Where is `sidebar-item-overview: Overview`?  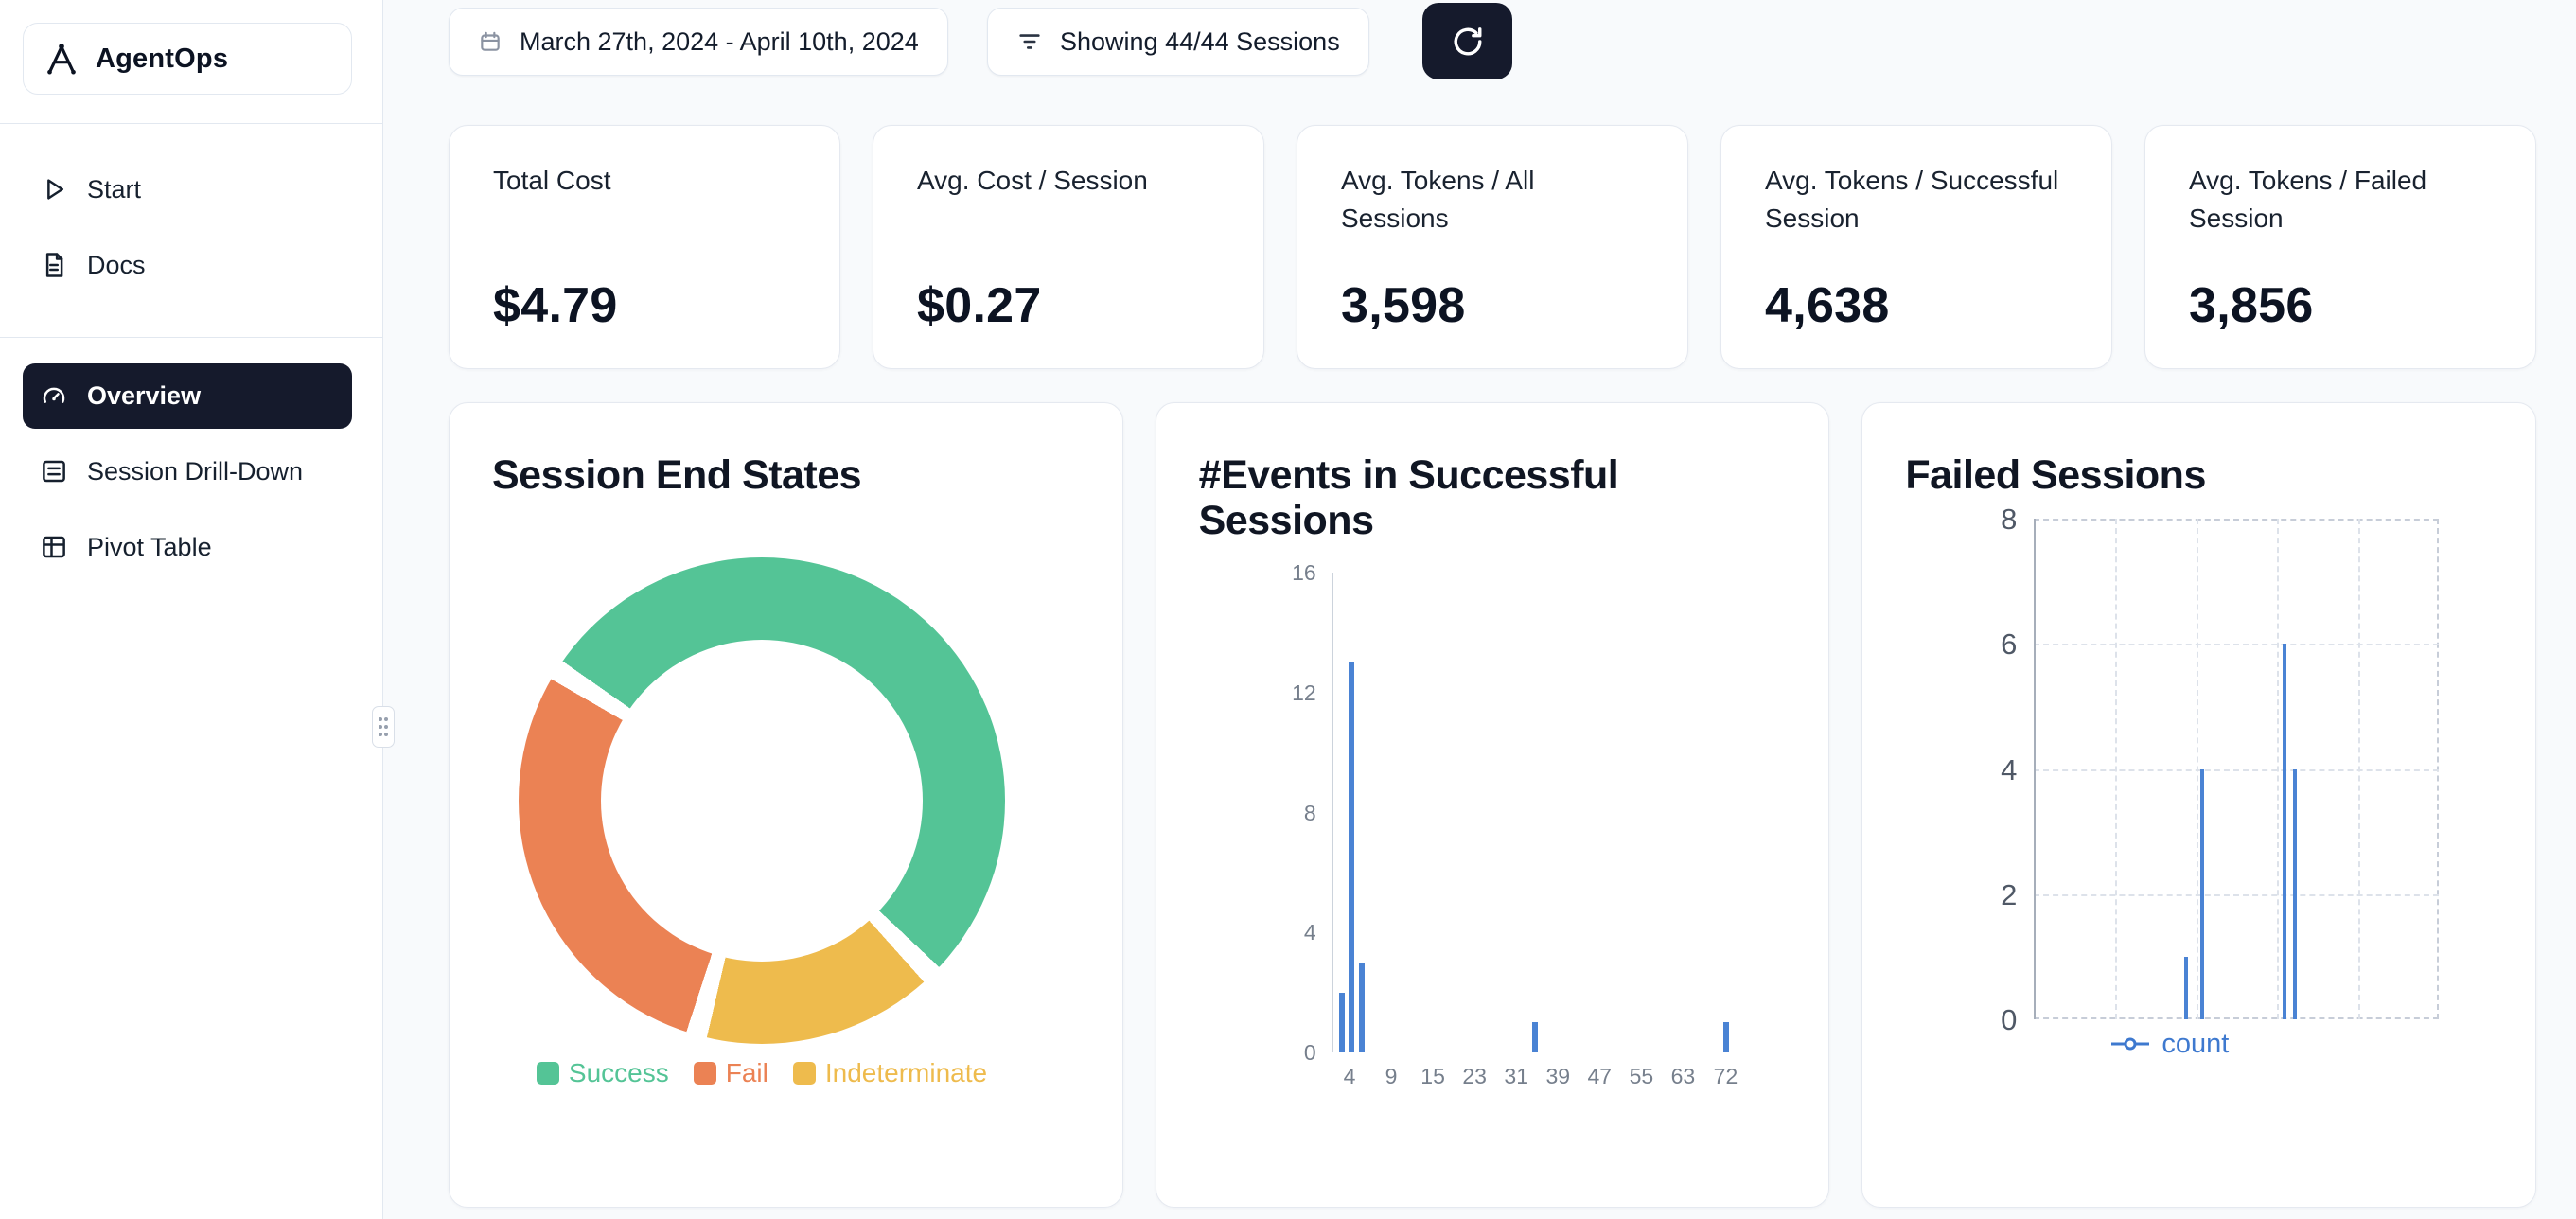
sidebar-item-overview: Overview is located at coordinates (187, 396).